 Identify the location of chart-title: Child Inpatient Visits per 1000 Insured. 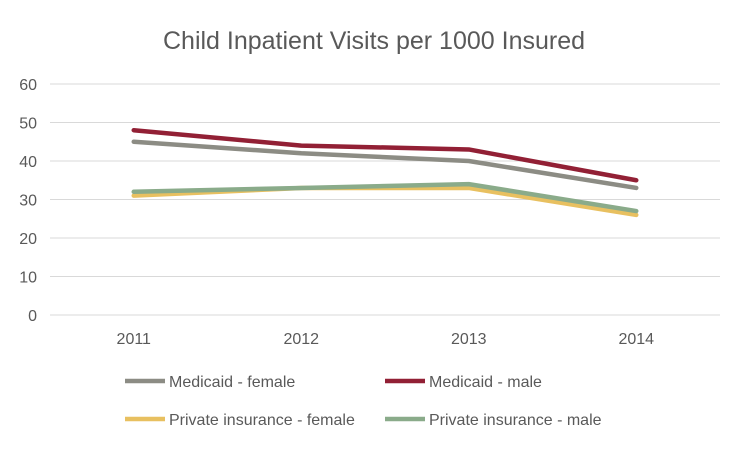
(374, 41).